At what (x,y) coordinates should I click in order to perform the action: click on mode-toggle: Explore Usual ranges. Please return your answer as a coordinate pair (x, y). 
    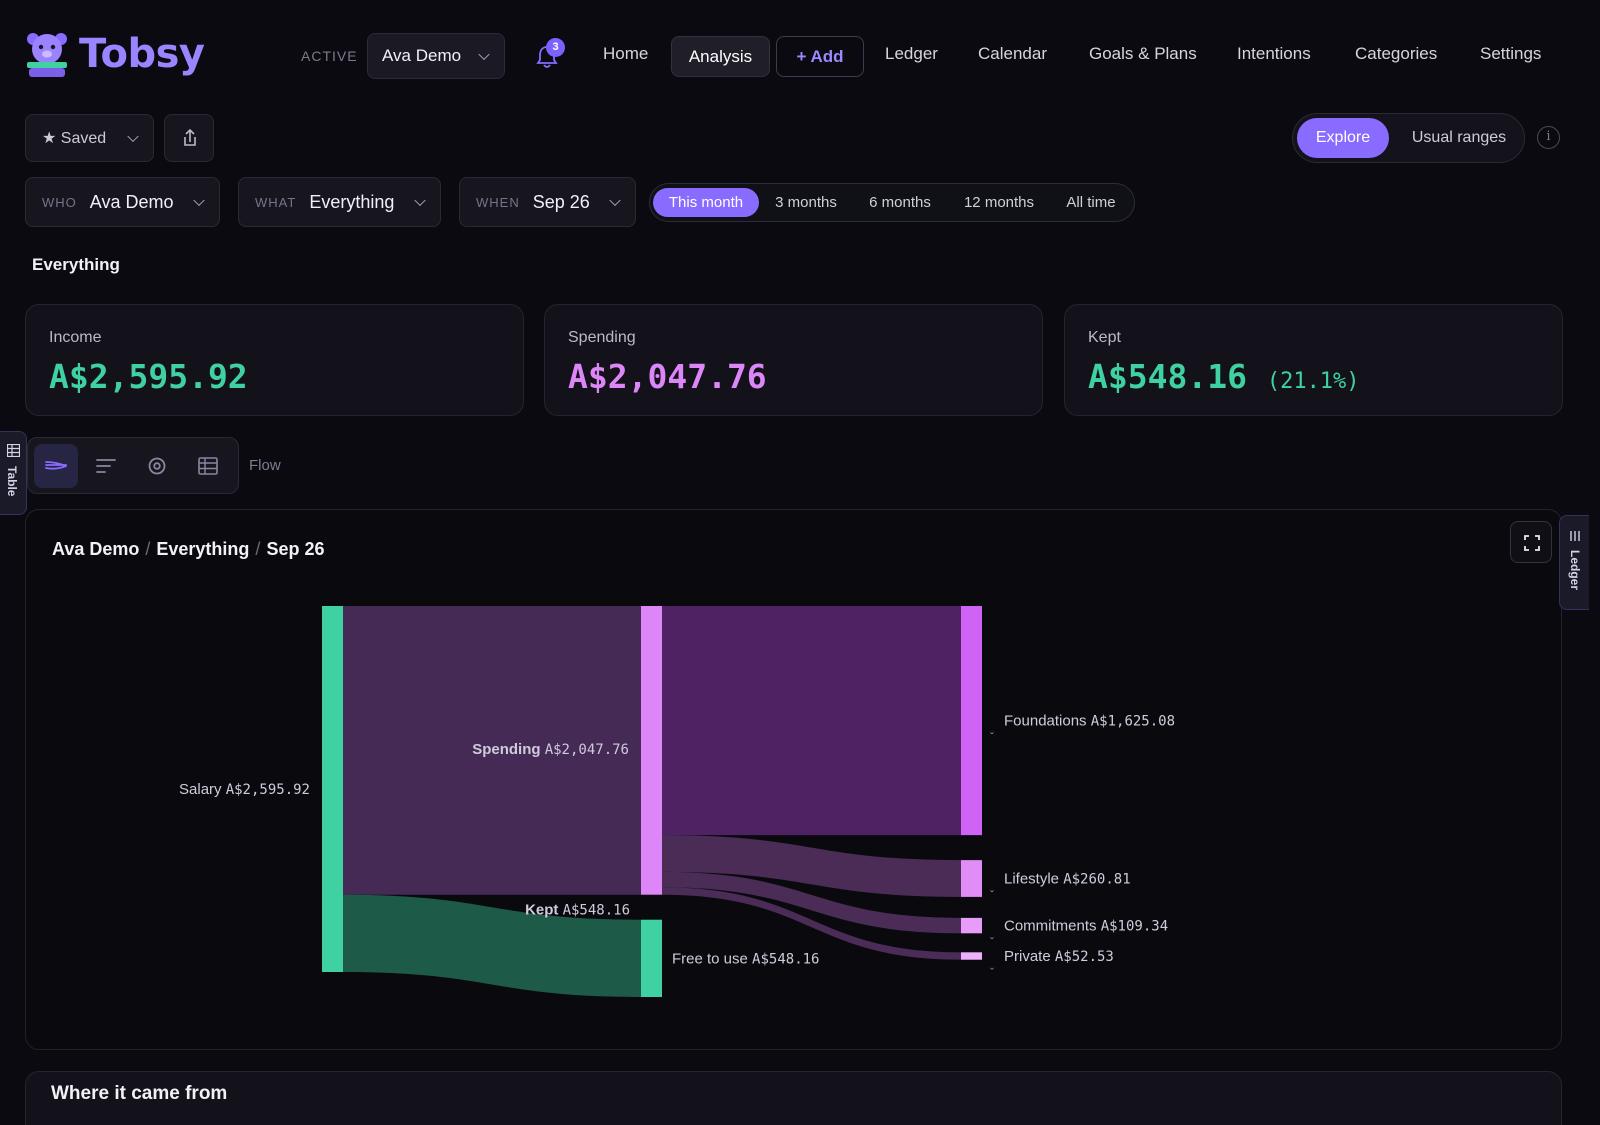
    Looking at the image, I should click on (1408, 138).